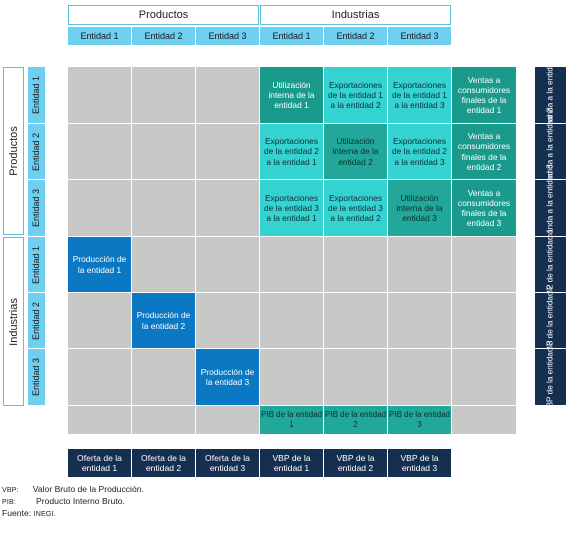  I want to click on cell-utilizacion-interna-2: Utilización interna de la entidad 2, so click(355, 151).